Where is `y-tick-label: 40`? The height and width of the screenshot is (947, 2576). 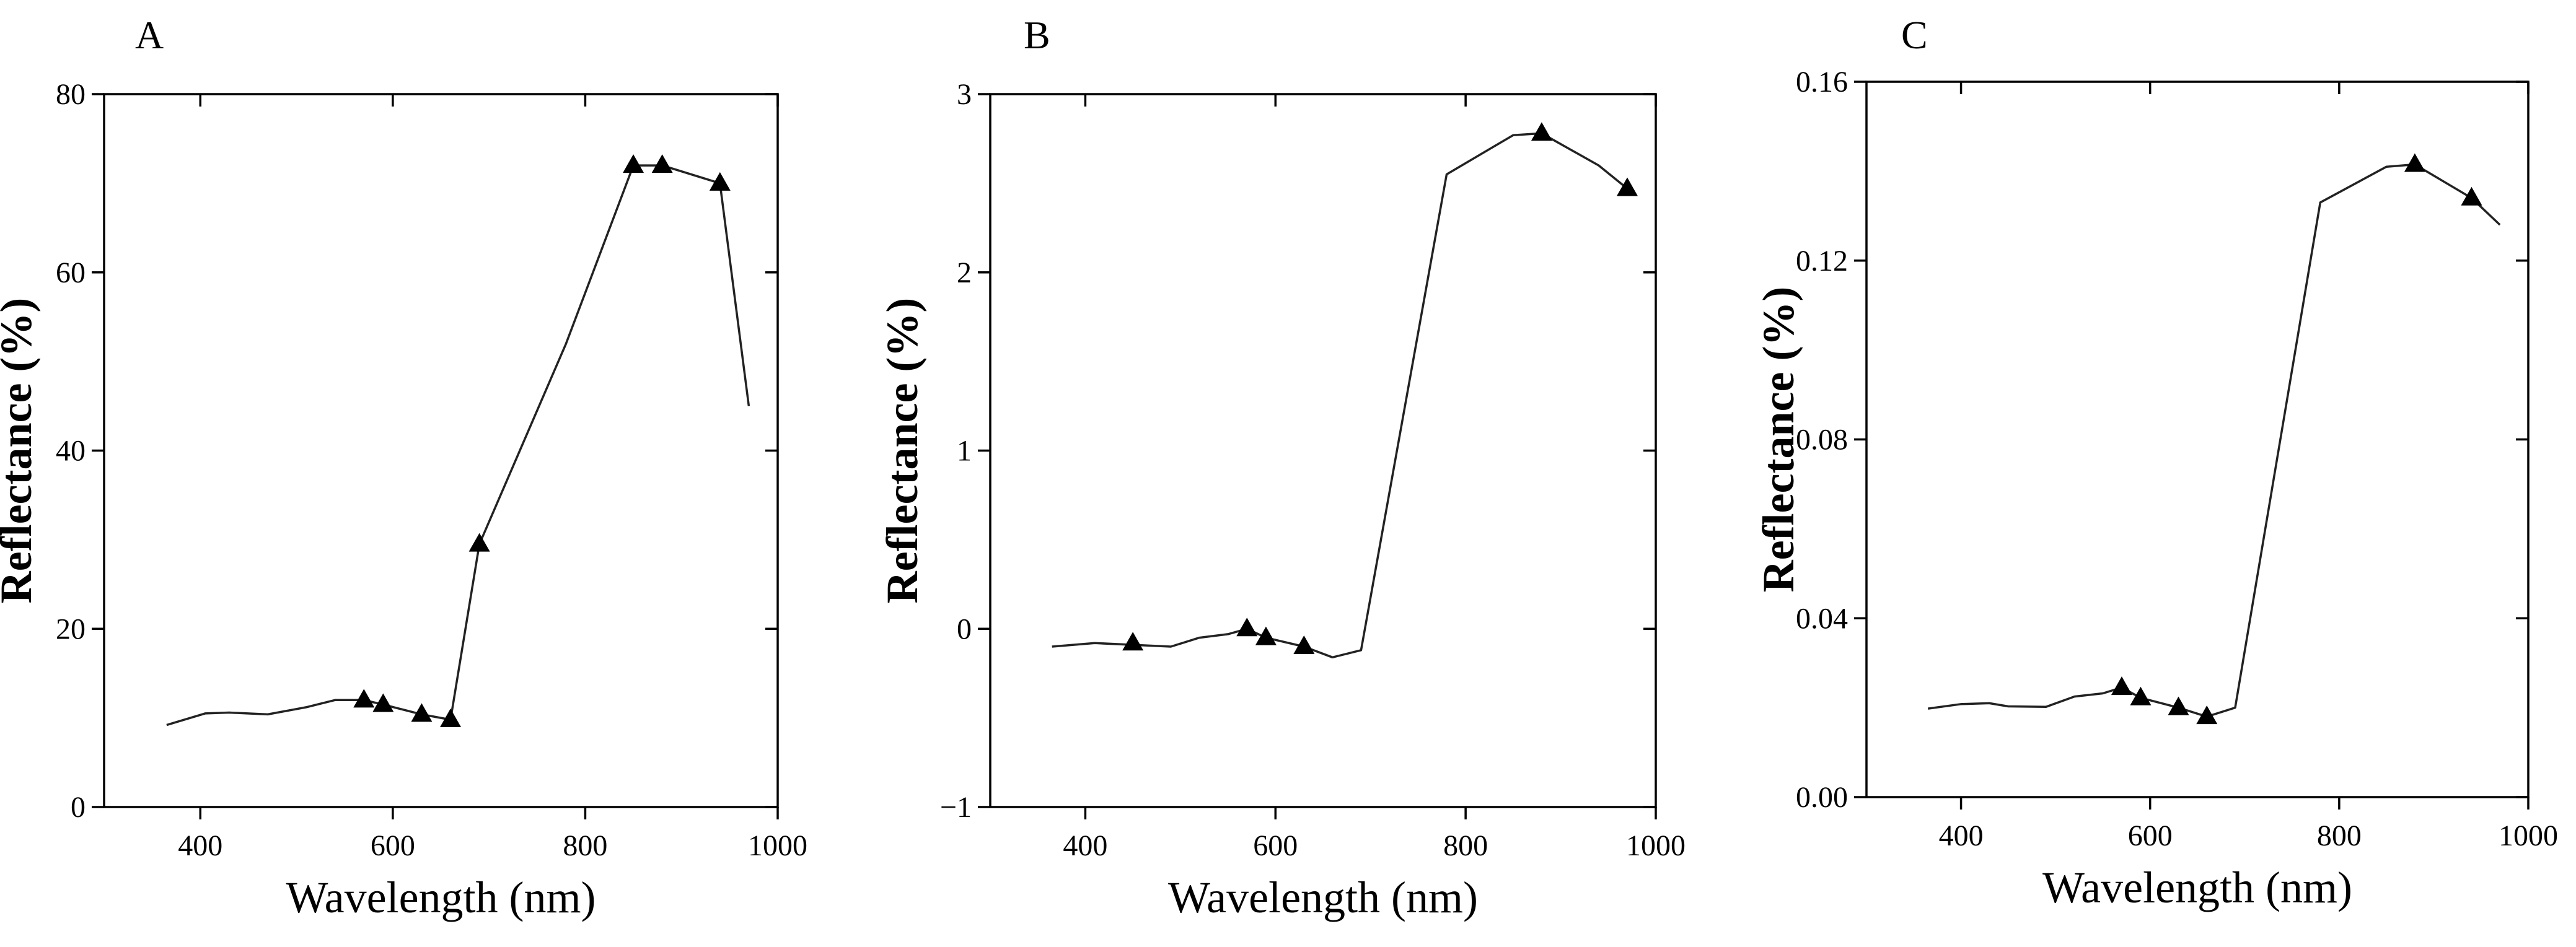 y-tick-label: 40 is located at coordinates (71, 451).